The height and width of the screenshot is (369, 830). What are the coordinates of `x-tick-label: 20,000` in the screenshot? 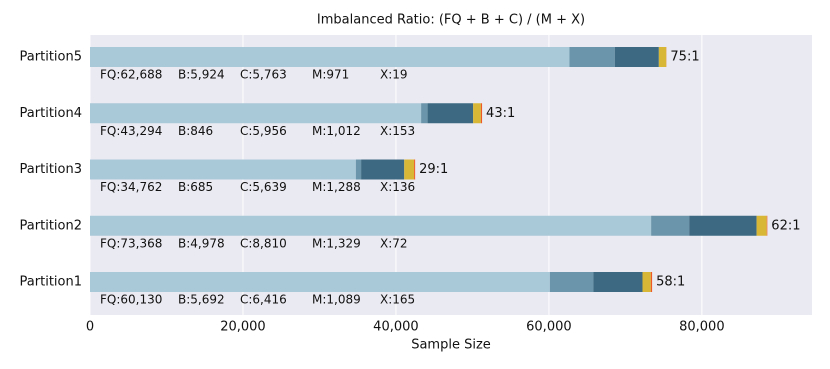 It's located at (243, 327).